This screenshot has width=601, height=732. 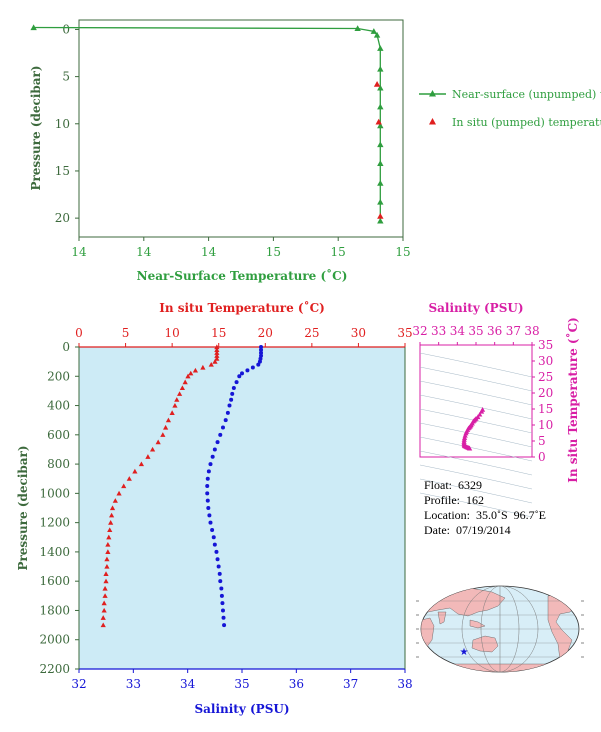 I want to click on map-indonesia, so click(x=477, y=624).